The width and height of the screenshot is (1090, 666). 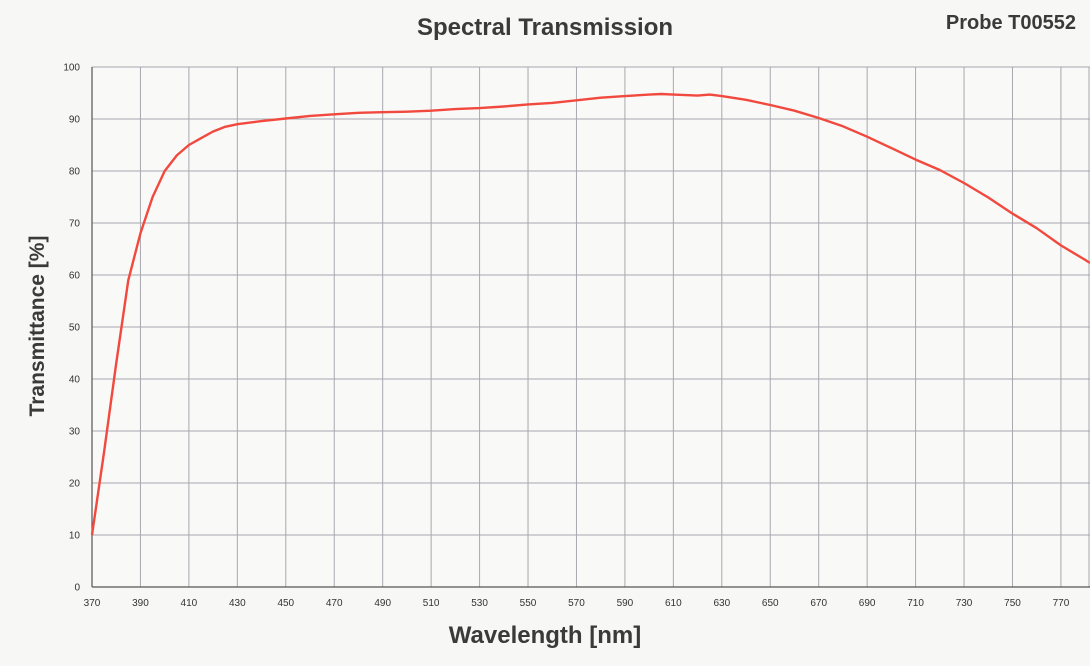 What do you see at coordinates (75, 536) in the screenshot?
I see `y-tick-label: 10` at bounding box center [75, 536].